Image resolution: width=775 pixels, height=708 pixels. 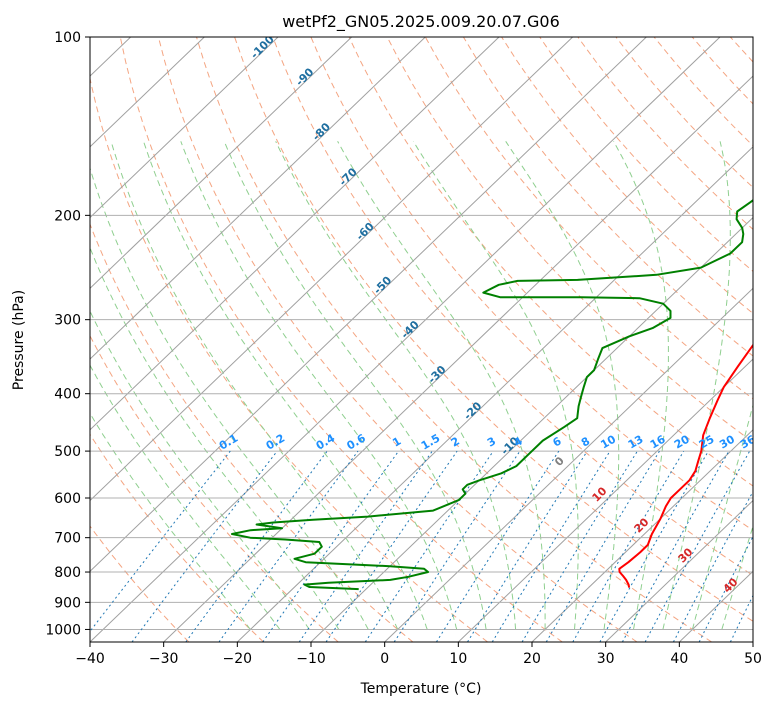 I want to click on mixing-ratio-label: 8, so click(x=585, y=442).